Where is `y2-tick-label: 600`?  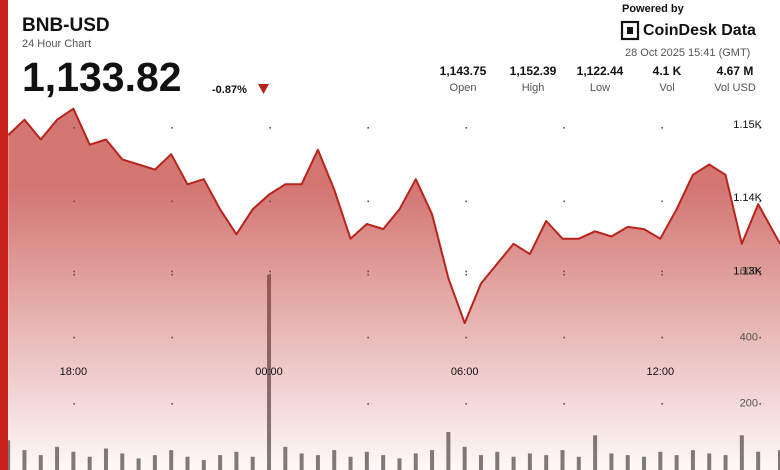
y2-tick-label: 600 is located at coordinates (749, 271).